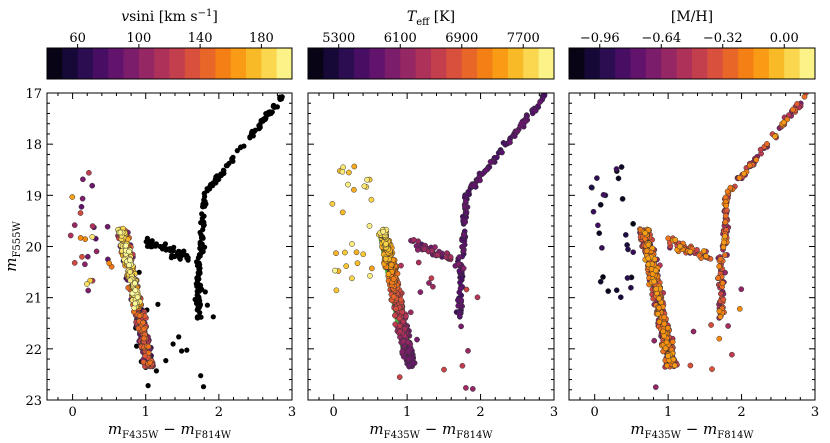 Image resolution: width=830 pixels, height=443 pixels. Describe the element at coordinates (699, 429) in the screenshot. I see `label-part: − m` at that location.